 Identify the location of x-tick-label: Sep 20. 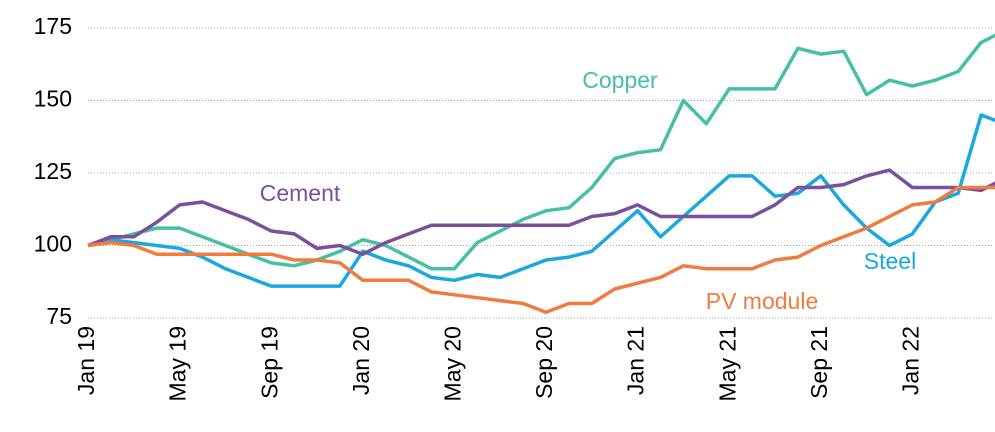
(544, 362).